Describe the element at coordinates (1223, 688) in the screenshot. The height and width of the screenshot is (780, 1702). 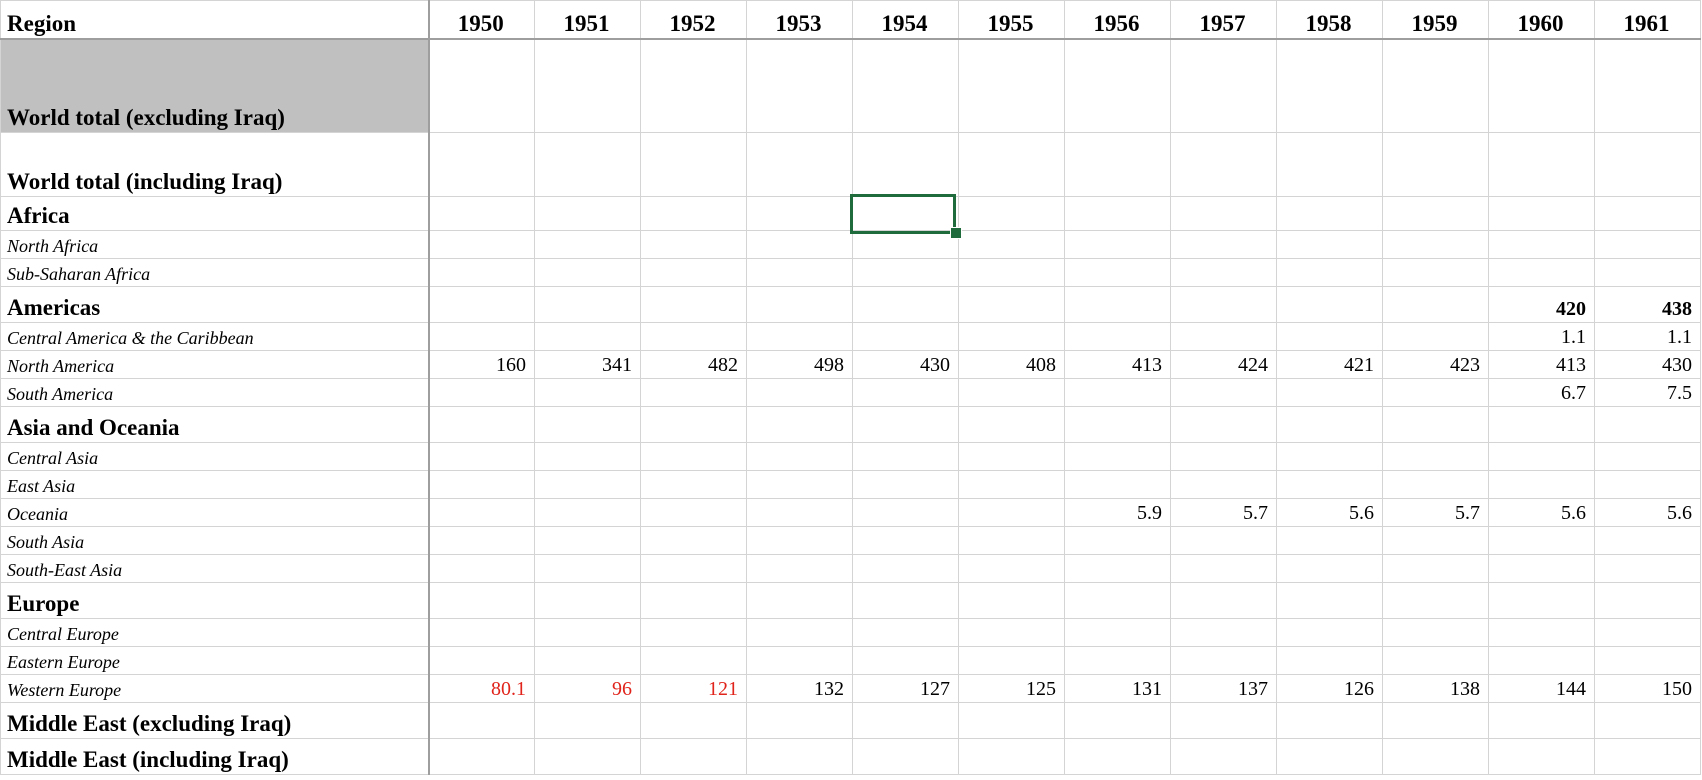
I see `data-cell: 137` at that location.